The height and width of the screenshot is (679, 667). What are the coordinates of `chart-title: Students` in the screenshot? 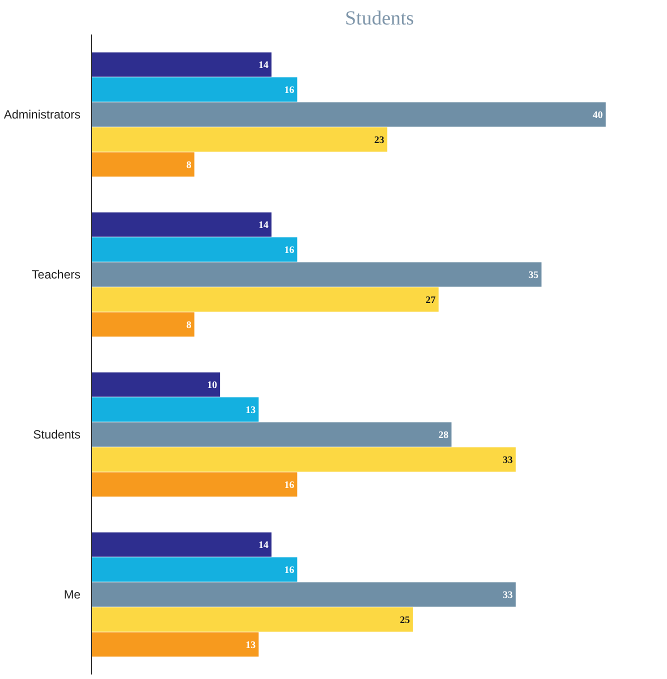 It's located at (379, 19).